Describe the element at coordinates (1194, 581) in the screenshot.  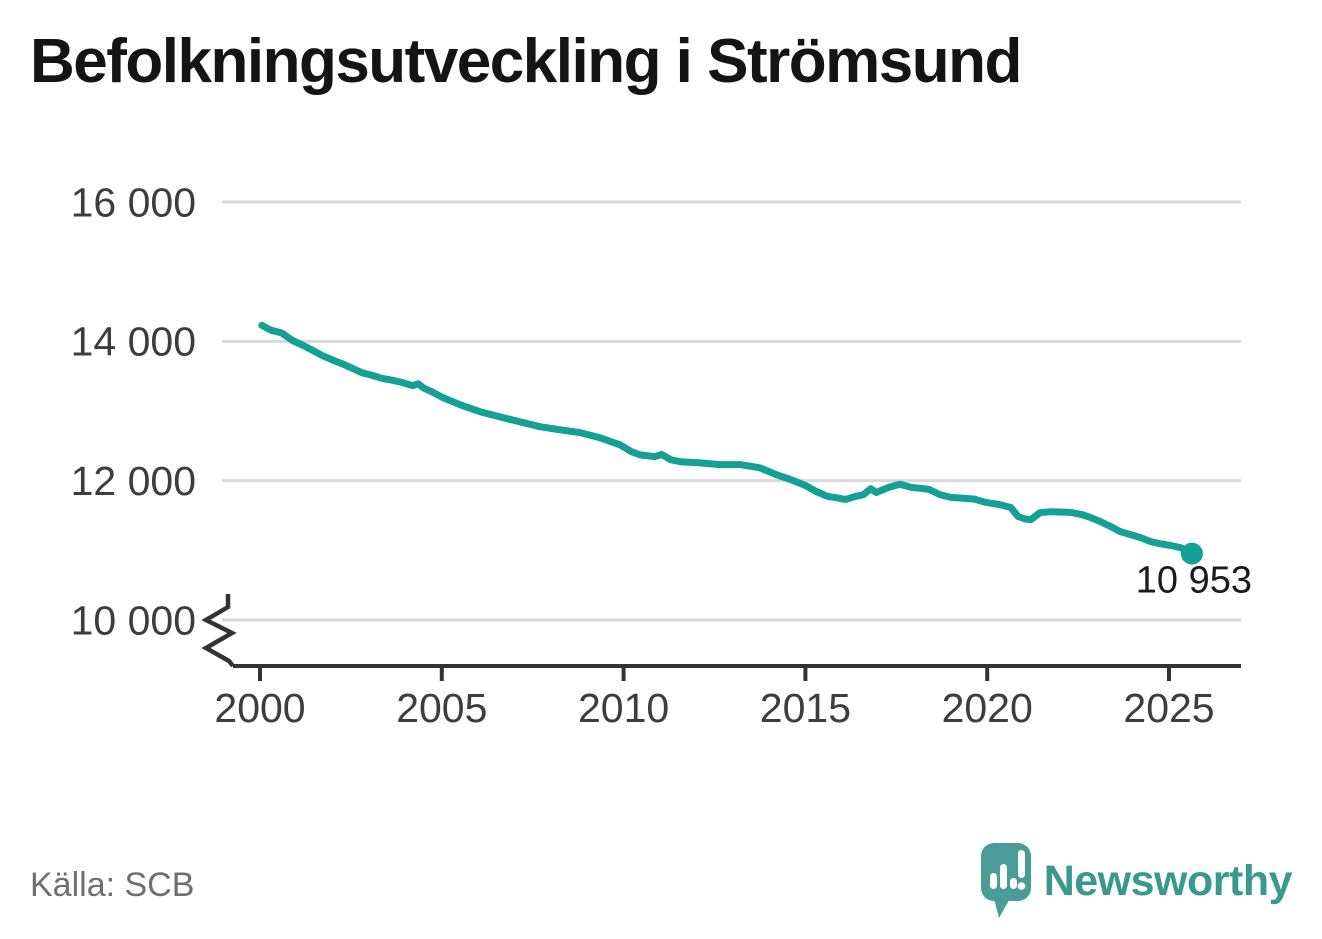
I see `latest-value-label: 10 953` at that location.